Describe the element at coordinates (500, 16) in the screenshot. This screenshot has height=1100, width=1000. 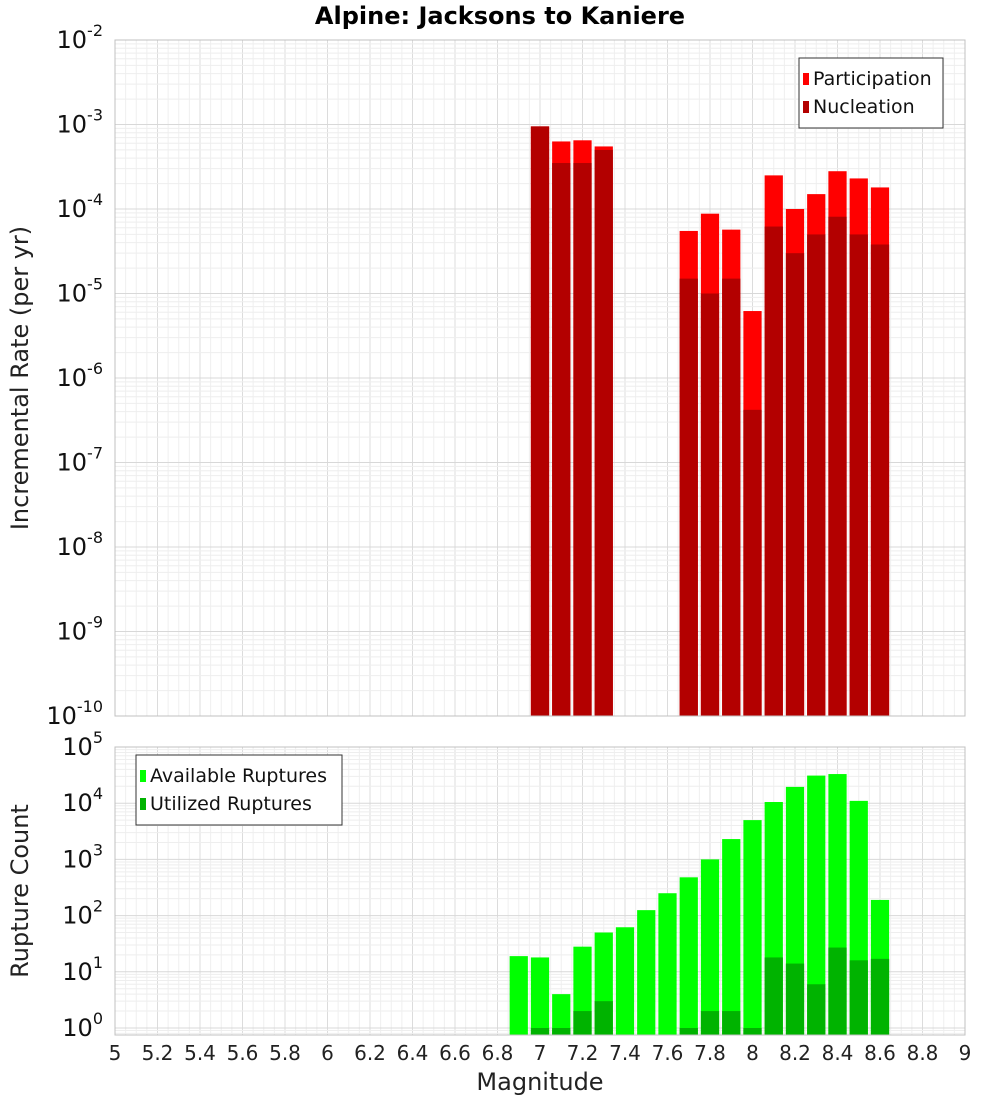
I see `chart-title: Alpine: Jacksons to Kaniere` at that location.